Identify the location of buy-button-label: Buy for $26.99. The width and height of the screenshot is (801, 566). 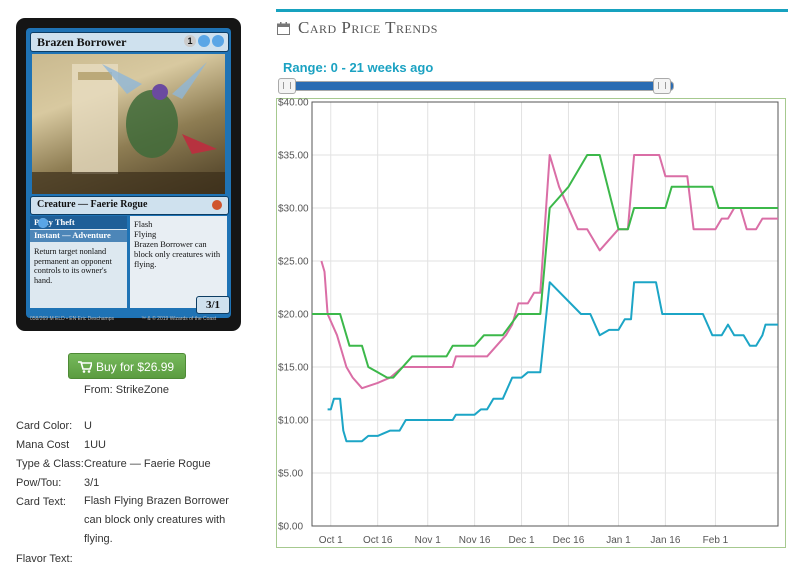
(135, 367).